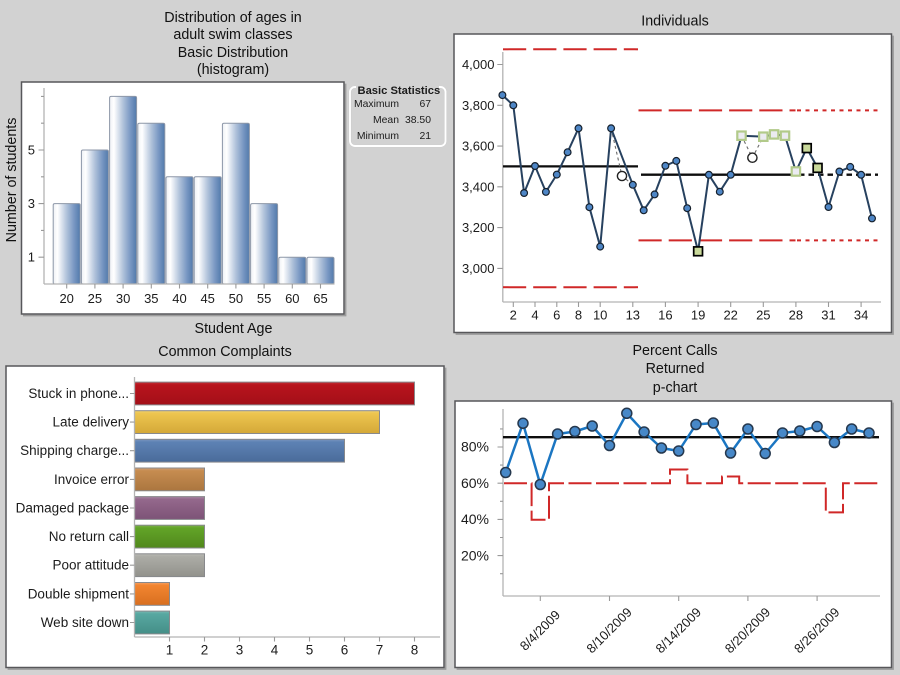 The height and width of the screenshot is (675, 900). What do you see at coordinates (72, 508) in the screenshot?
I see `svg-text: Damaged package` at bounding box center [72, 508].